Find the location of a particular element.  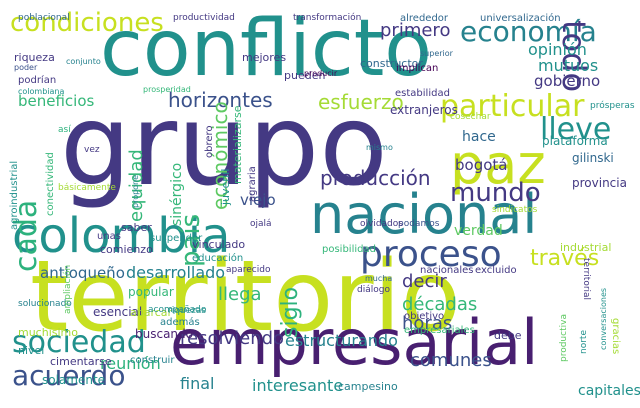

word-objetivo: objetivo is located at coordinates (424, 316).